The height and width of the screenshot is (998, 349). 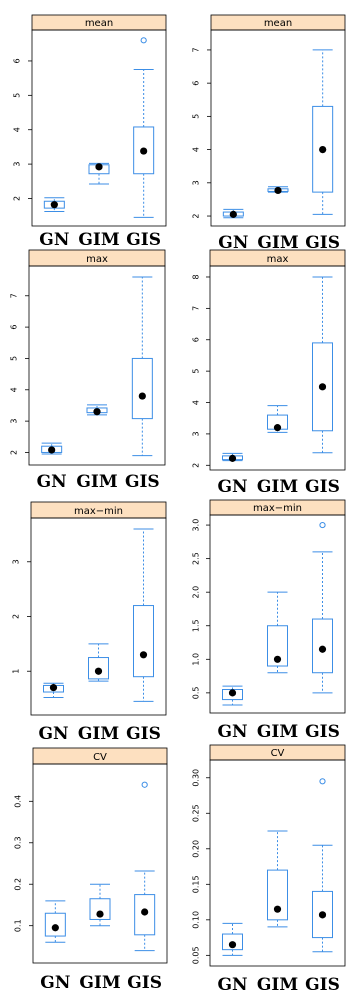 I want to click on y-tick-label: 1, so click(x=16, y=671).